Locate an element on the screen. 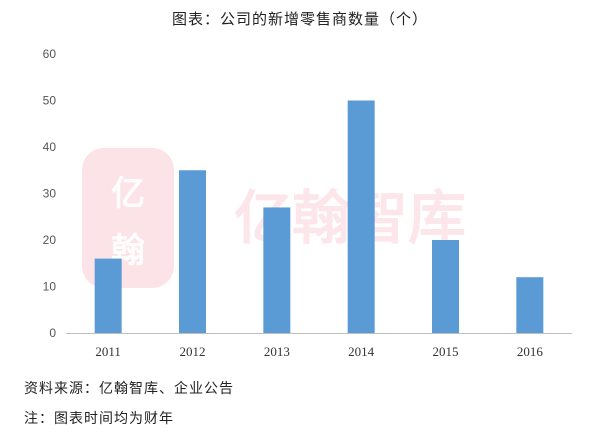  x-tick-label-2015: 2015 is located at coordinates (446, 351).